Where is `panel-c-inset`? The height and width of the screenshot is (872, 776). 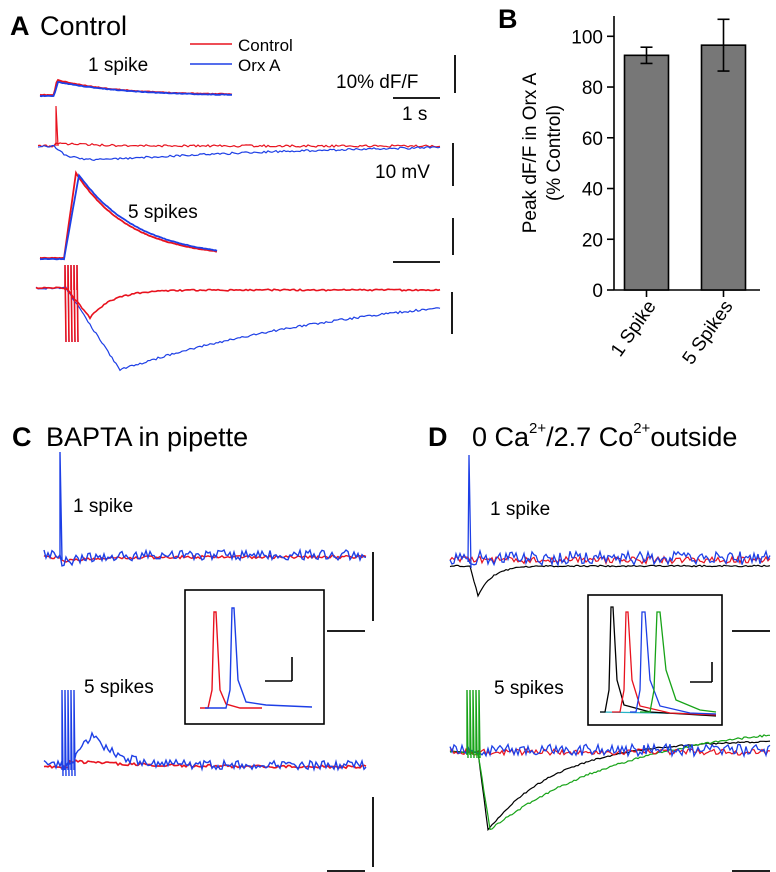 panel-c-inset is located at coordinates (254, 657).